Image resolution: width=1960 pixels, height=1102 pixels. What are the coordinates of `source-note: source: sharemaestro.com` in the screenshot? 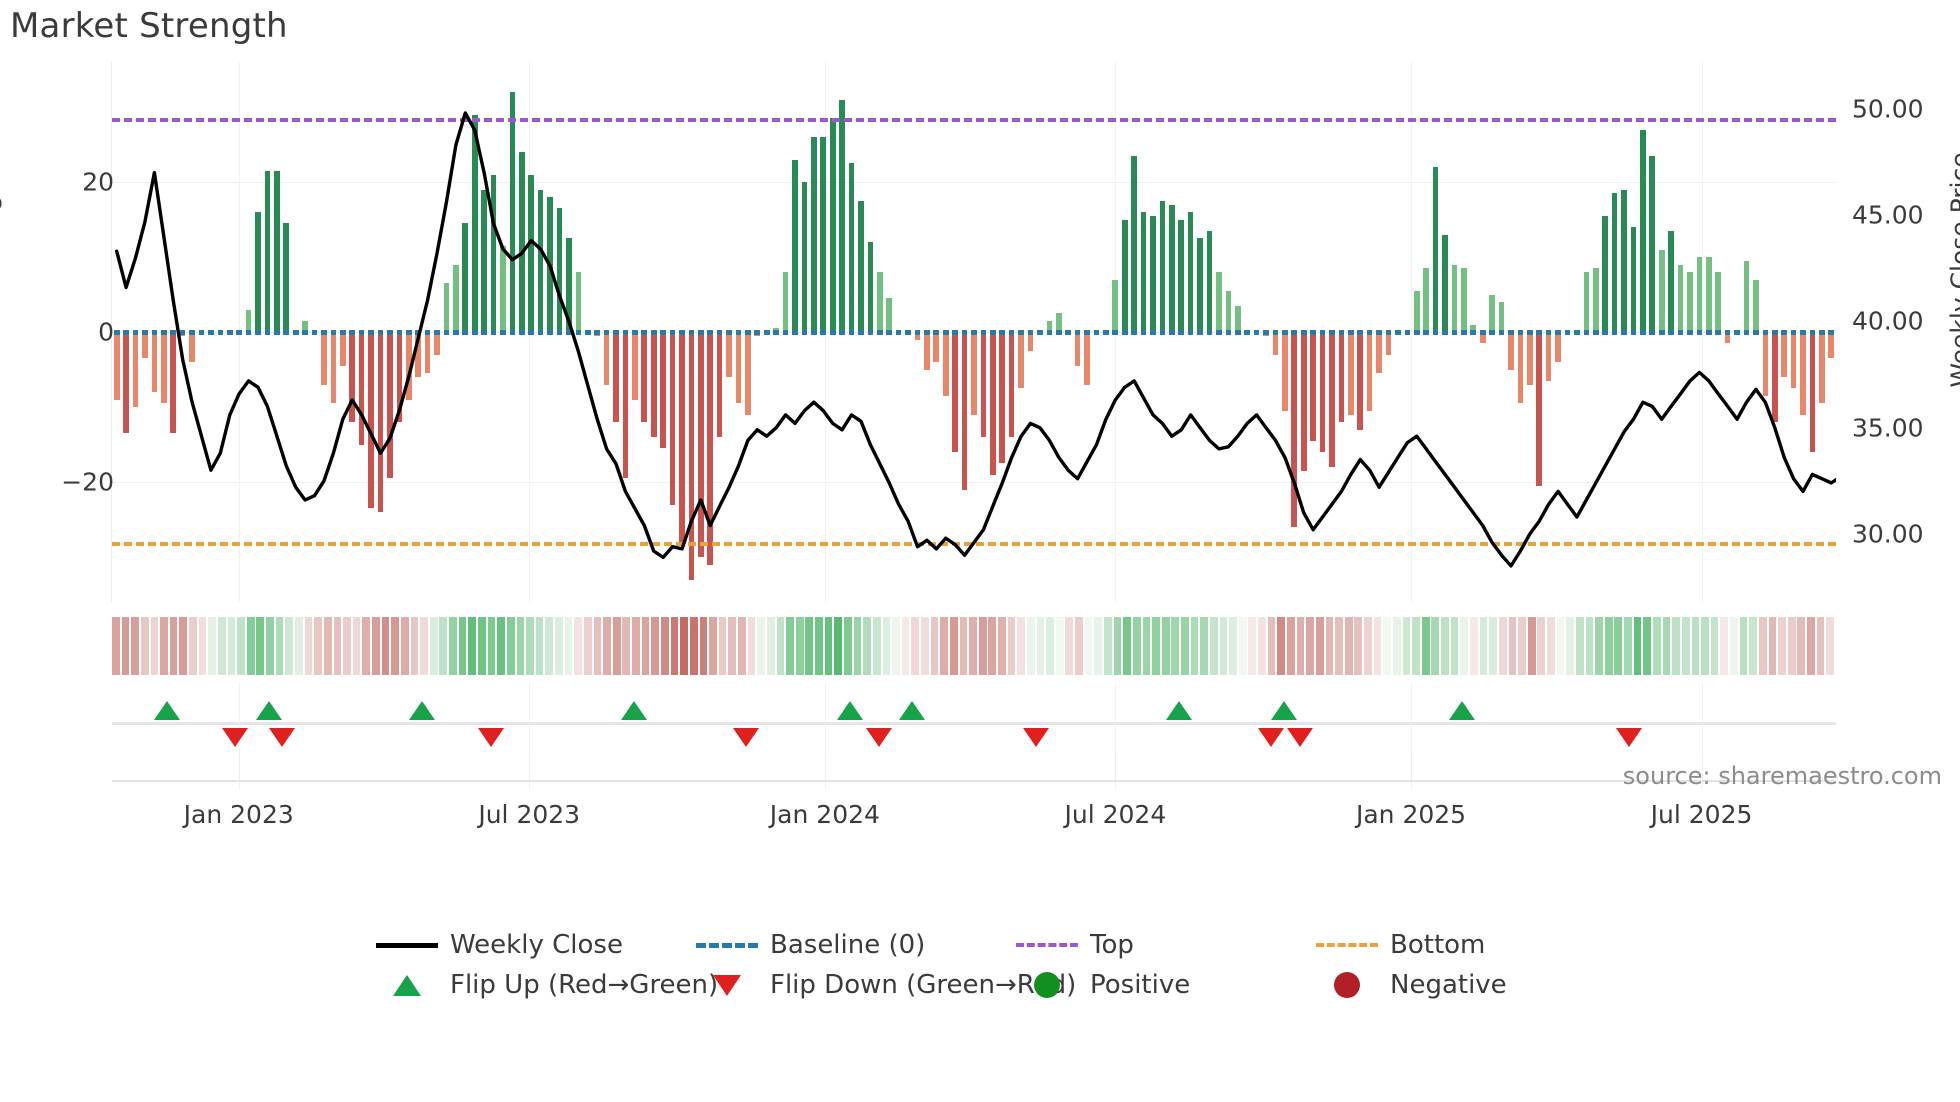 It's located at (1782, 776).